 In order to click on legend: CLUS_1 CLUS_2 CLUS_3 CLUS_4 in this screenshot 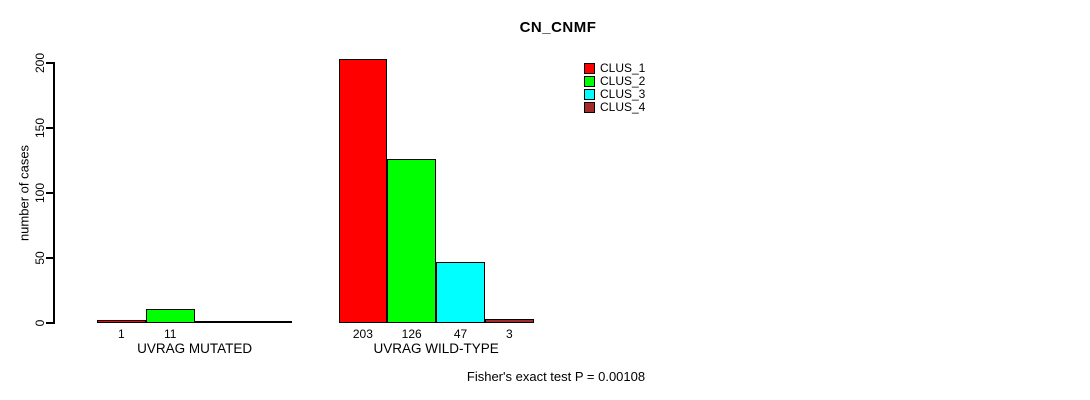, I will do `click(614, 88)`.